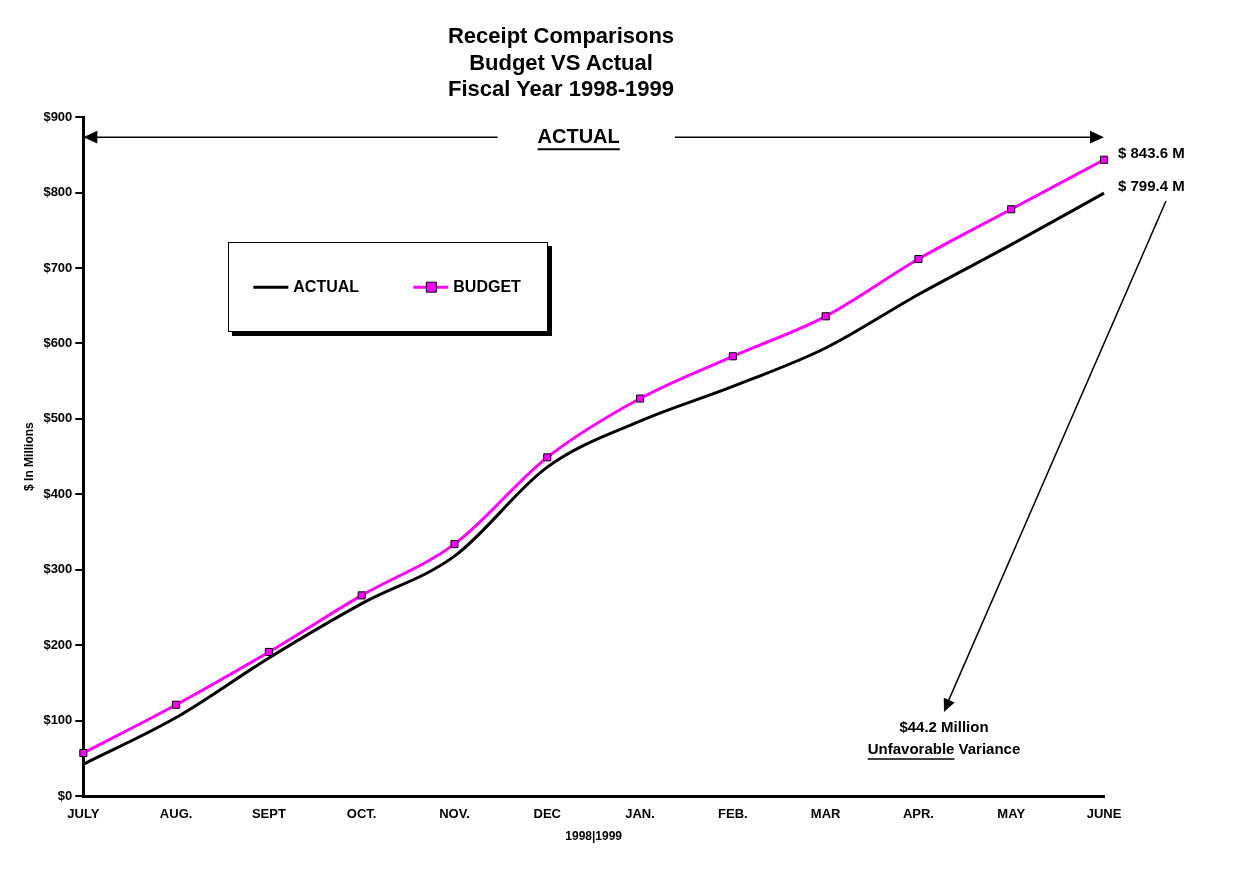  Describe the element at coordinates (28, 456) in the screenshot. I see `y-axis-title: $ In Millions` at that location.